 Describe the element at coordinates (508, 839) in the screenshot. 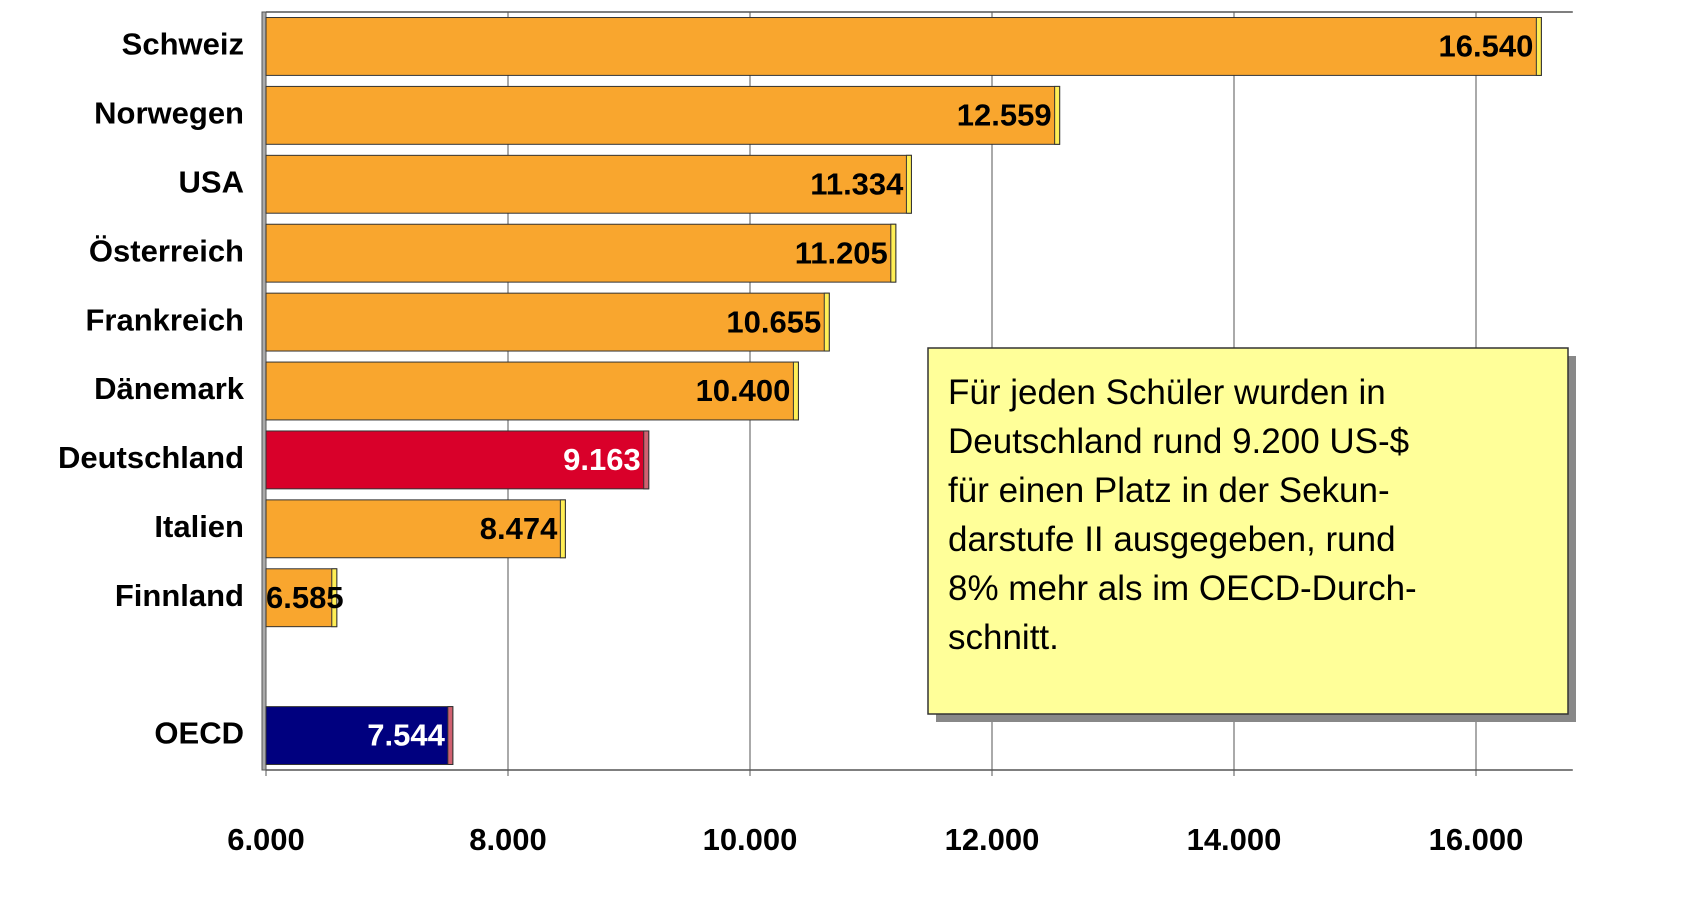

I see `x-tick-label: 8.000` at that location.